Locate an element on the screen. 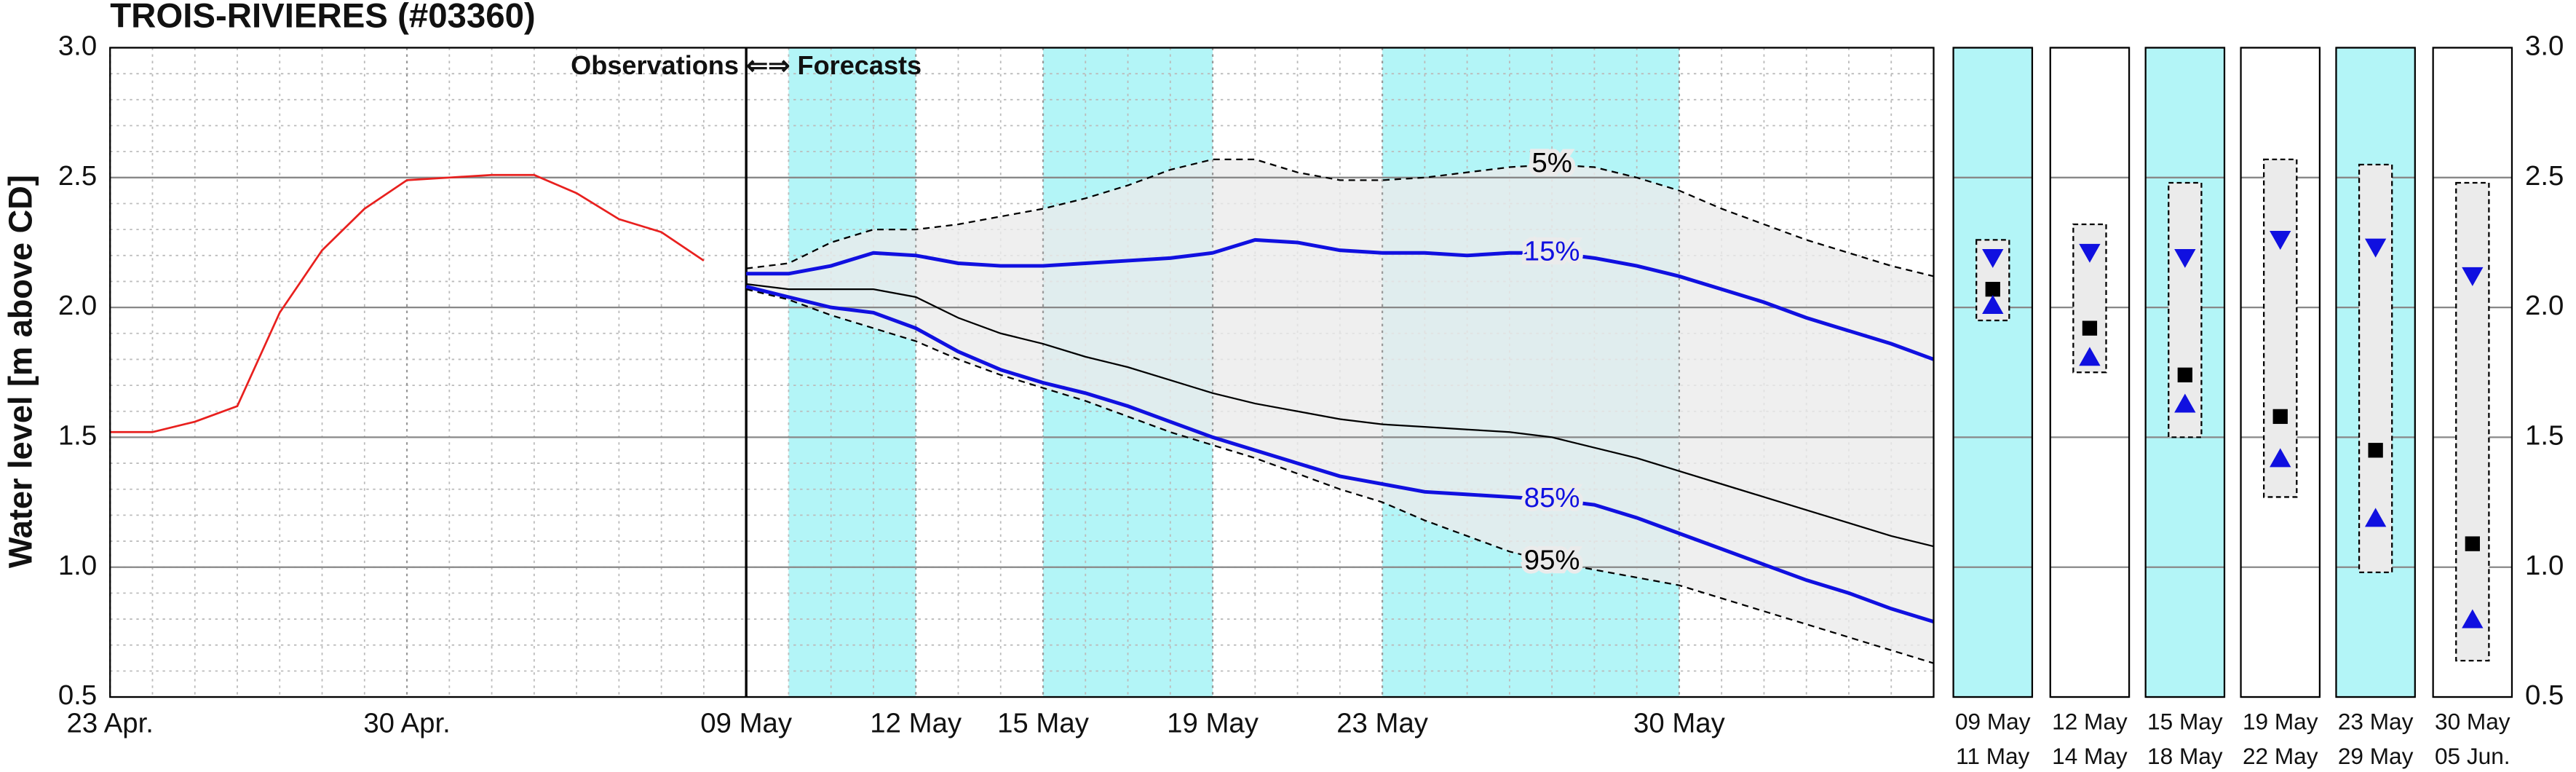 Image resolution: width=2576 pixels, height=772 pixels. series-label: 5% is located at coordinates (1551, 162).